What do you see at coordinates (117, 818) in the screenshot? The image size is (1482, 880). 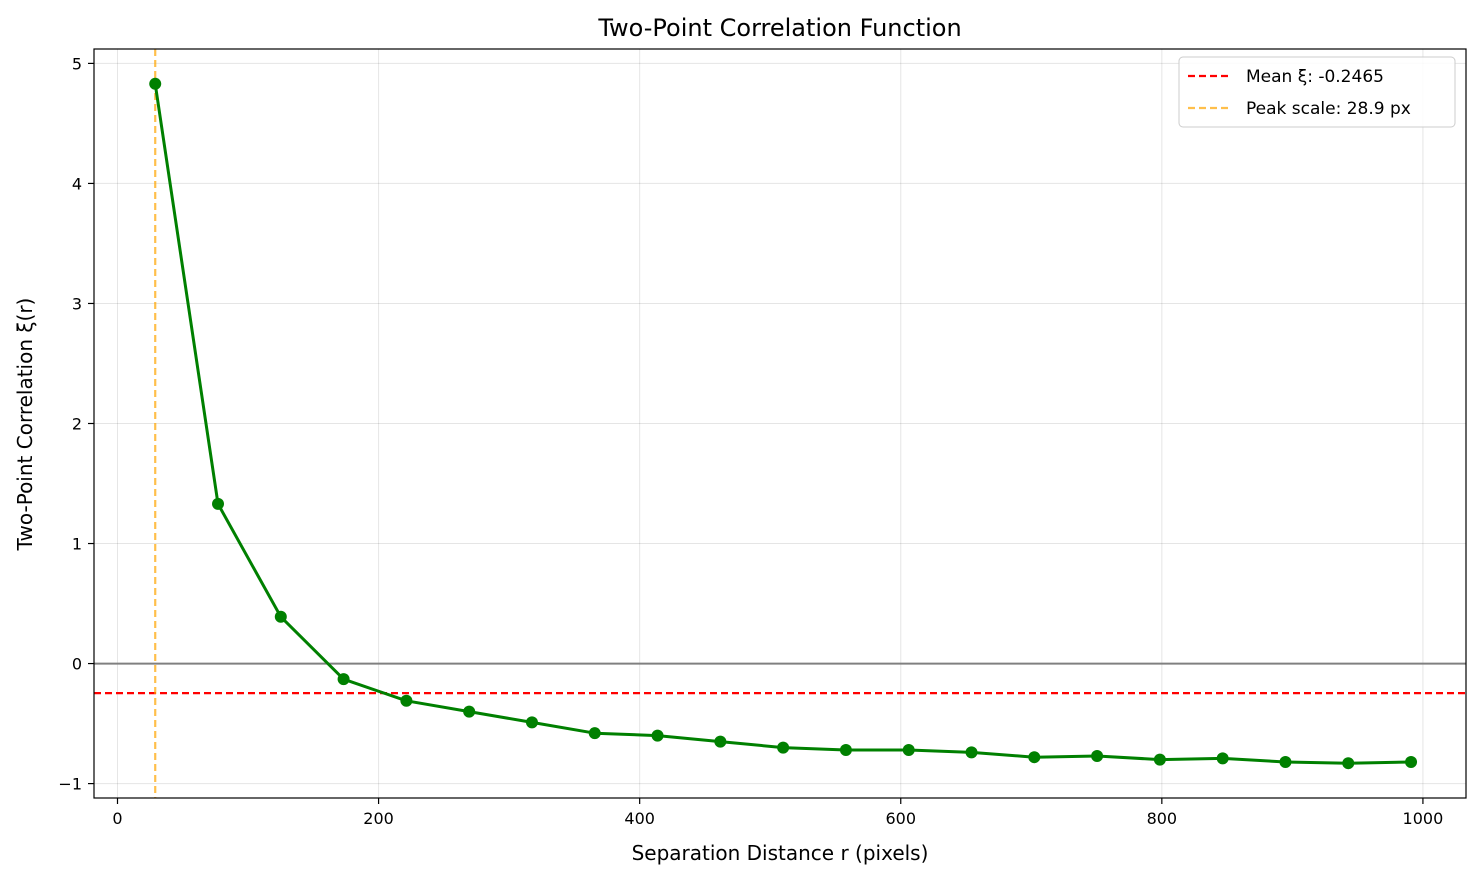 I see `x-tick-label: 0` at bounding box center [117, 818].